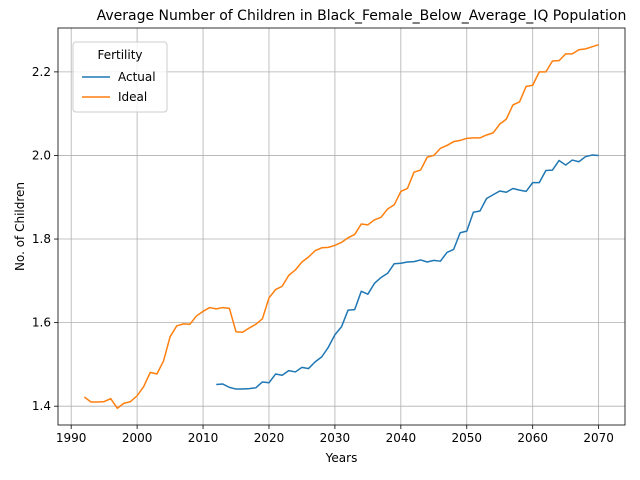  Describe the element at coordinates (598, 438) in the screenshot. I see `x-tick-label: 2070` at that location.